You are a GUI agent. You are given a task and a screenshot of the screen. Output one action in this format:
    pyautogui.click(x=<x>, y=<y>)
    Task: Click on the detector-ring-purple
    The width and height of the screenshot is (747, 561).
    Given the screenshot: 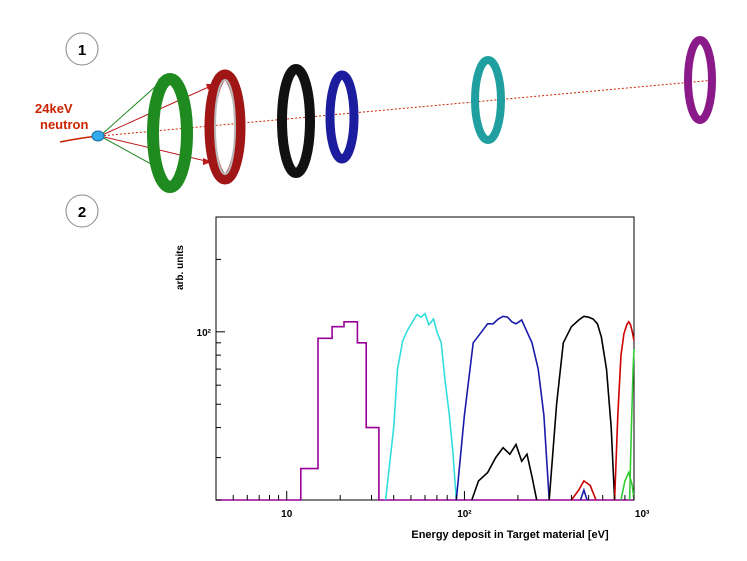 What is the action you would take?
    pyautogui.click(x=700, y=80)
    